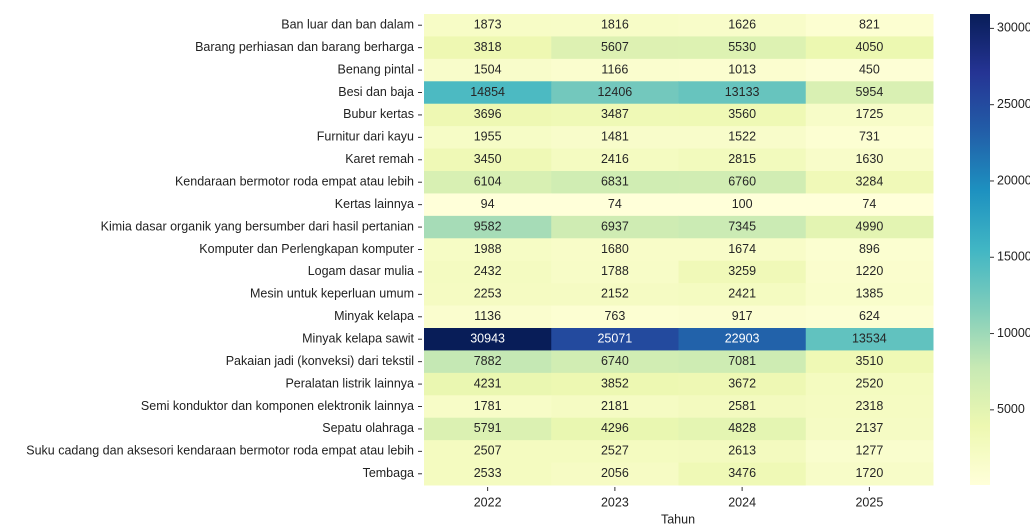  Describe the element at coordinates (742, 473) in the screenshot. I see `cell-label: 3476` at that location.